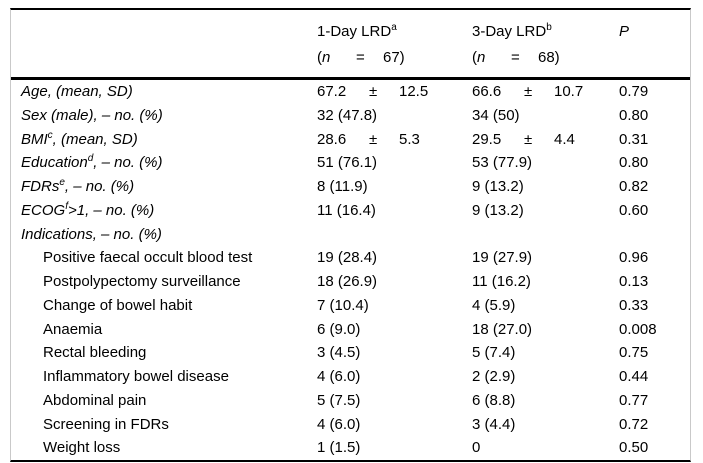  I want to click on value-3day: 6 (8.8), so click(494, 400).